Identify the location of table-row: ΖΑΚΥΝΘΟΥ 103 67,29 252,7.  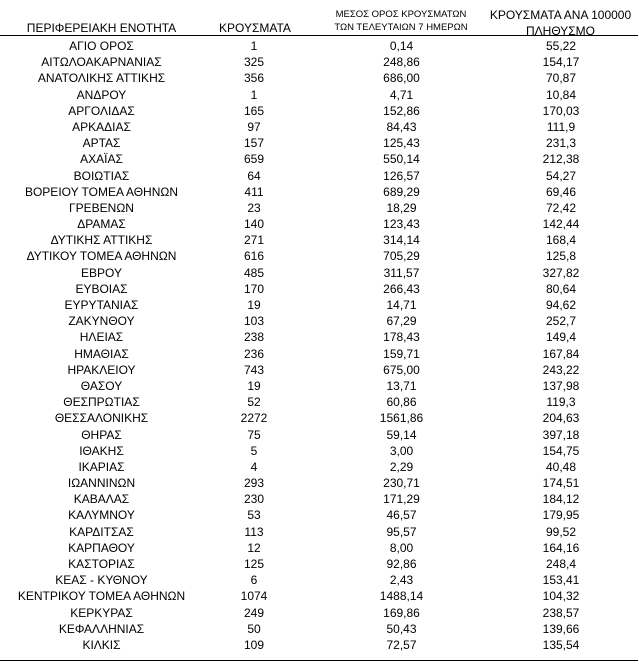
(319, 321).